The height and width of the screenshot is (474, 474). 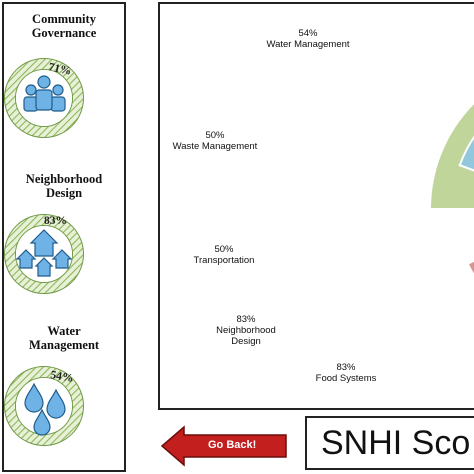 I want to click on label-percent: 54%, so click(x=308, y=33).